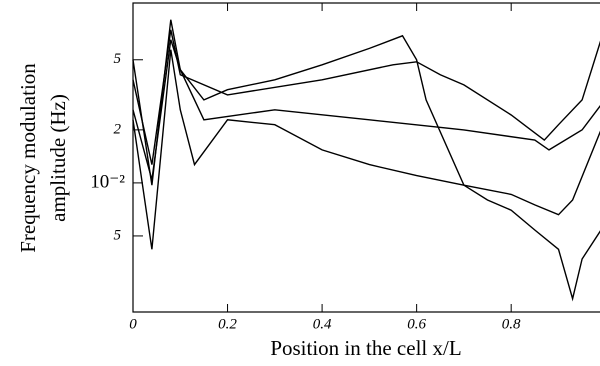  What do you see at coordinates (28, 158) in the screenshot?
I see `y-axis-label: Frequency modulation` at bounding box center [28, 158].